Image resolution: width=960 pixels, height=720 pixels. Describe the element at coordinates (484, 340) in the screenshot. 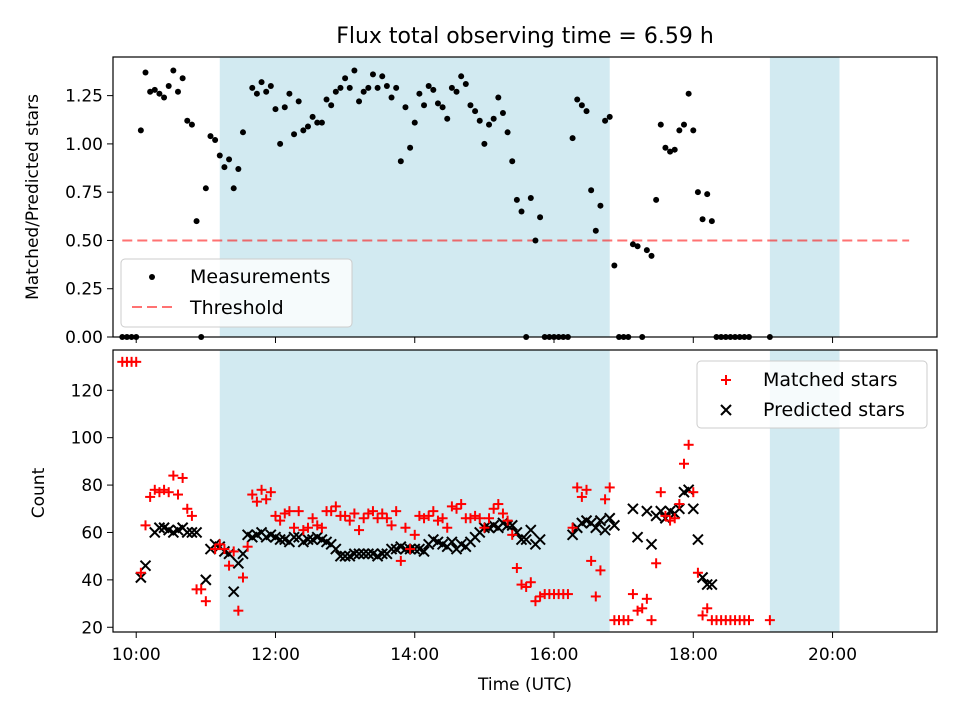

I see `top-x-axis-ticks` at that location.